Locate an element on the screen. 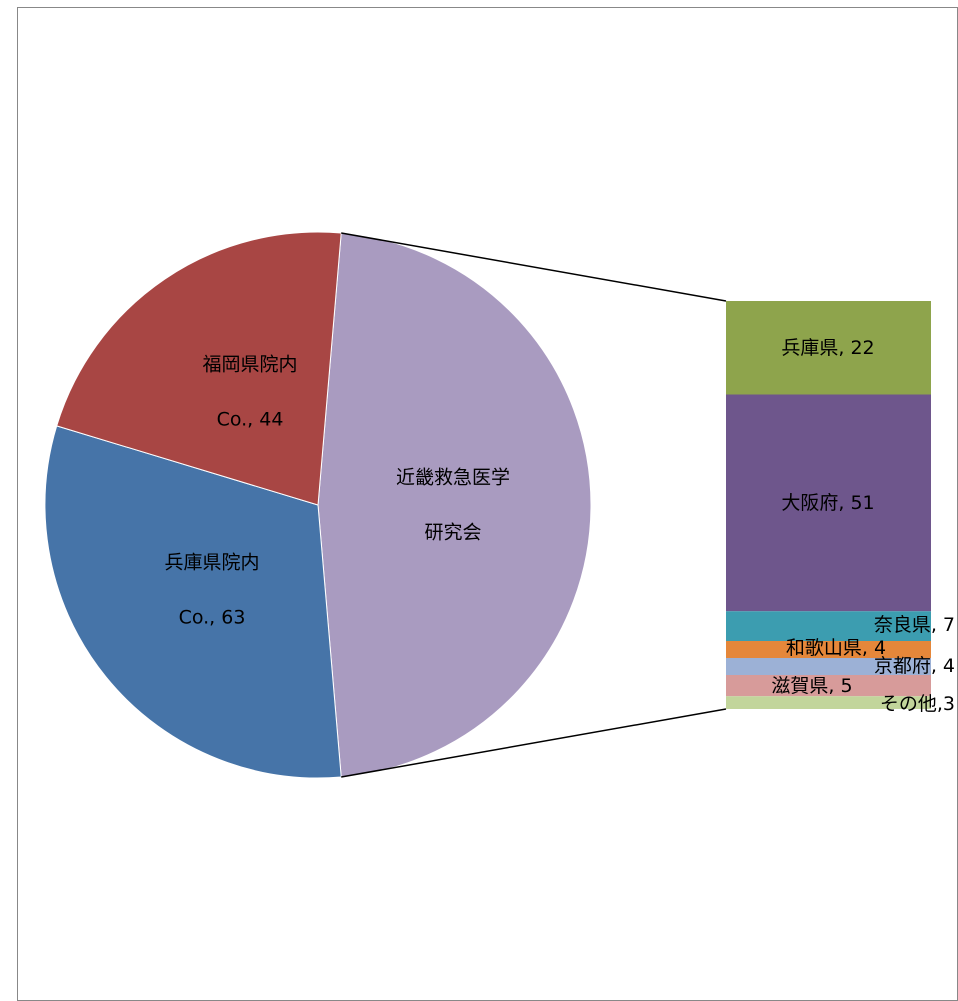  pie-label: 近畿救急医学研究会 is located at coordinates (453, 504).